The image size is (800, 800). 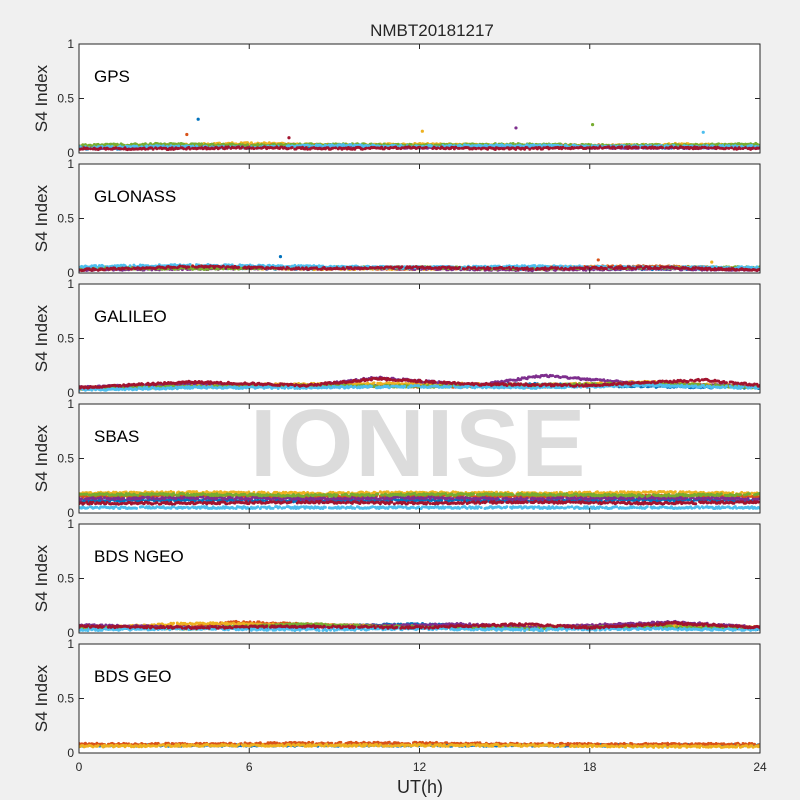 I want to click on y-tick-label: 0.5, so click(x=65, y=99).